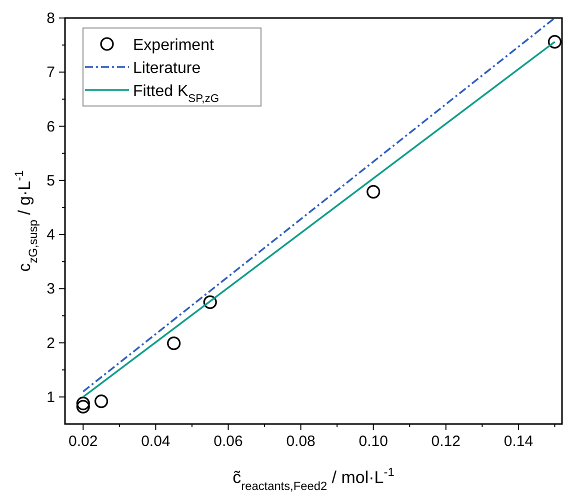 The image size is (568, 495). I want to click on legend-label: Literature, so click(167, 68).